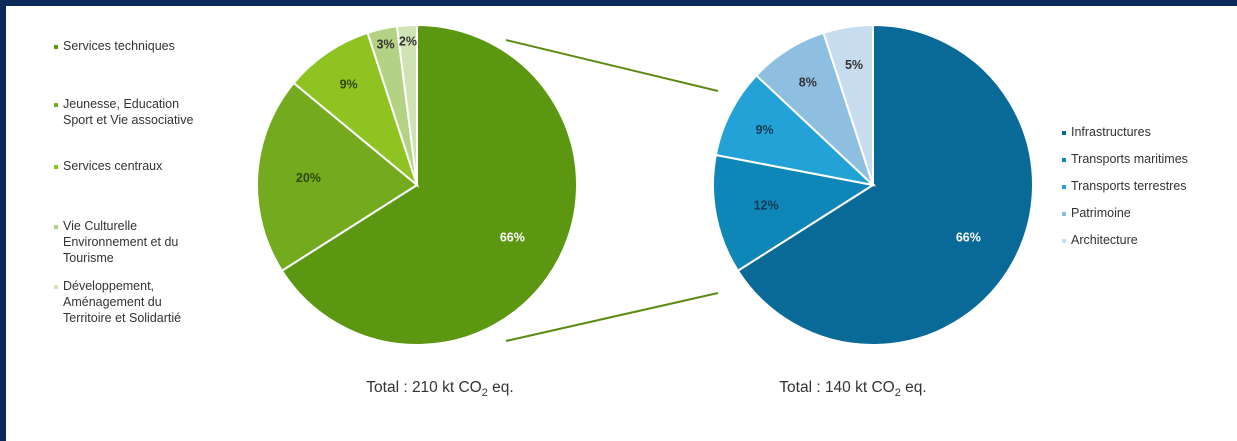 The image size is (1237, 441). I want to click on legend-left-item-0: Services techniques, so click(119, 46).